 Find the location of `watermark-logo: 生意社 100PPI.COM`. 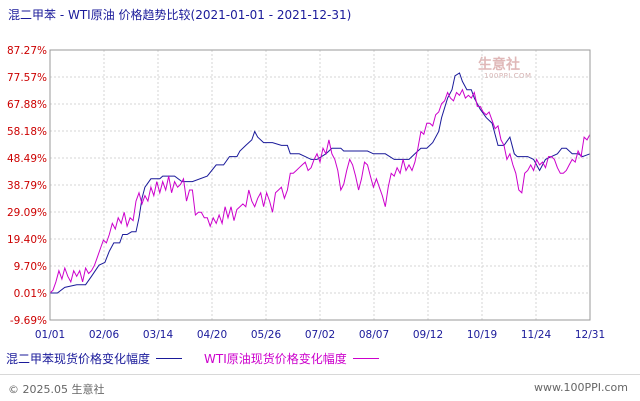

watermark-logo: 生意社 100PPI.COM is located at coordinates (505, 67).